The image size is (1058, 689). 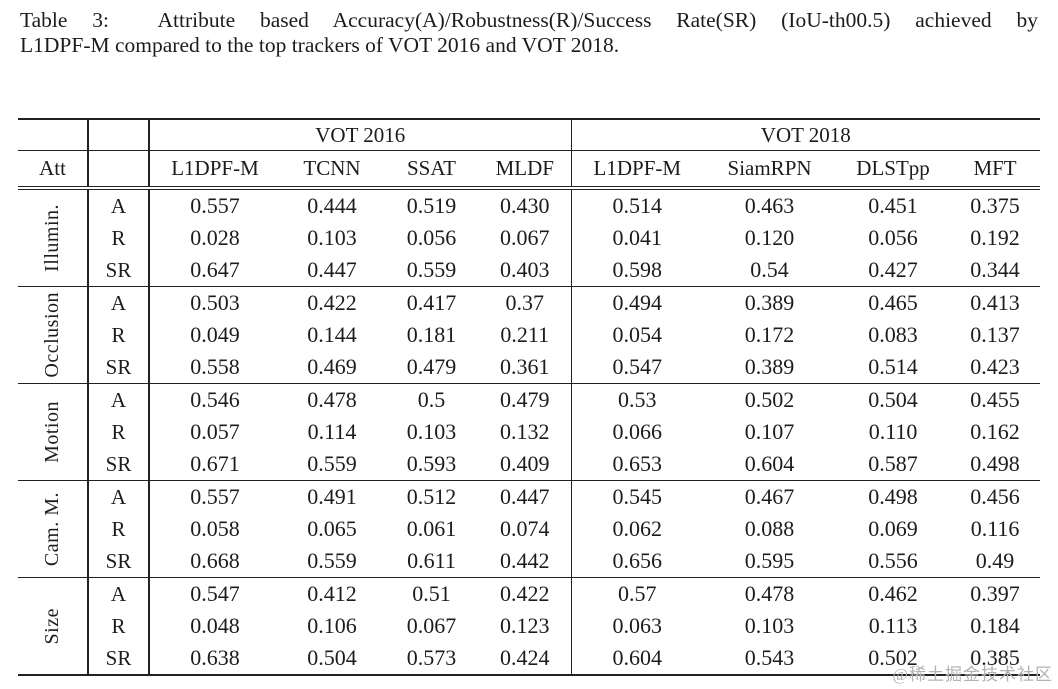 I want to click on value-cell: 0.5, so click(x=431, y=399).